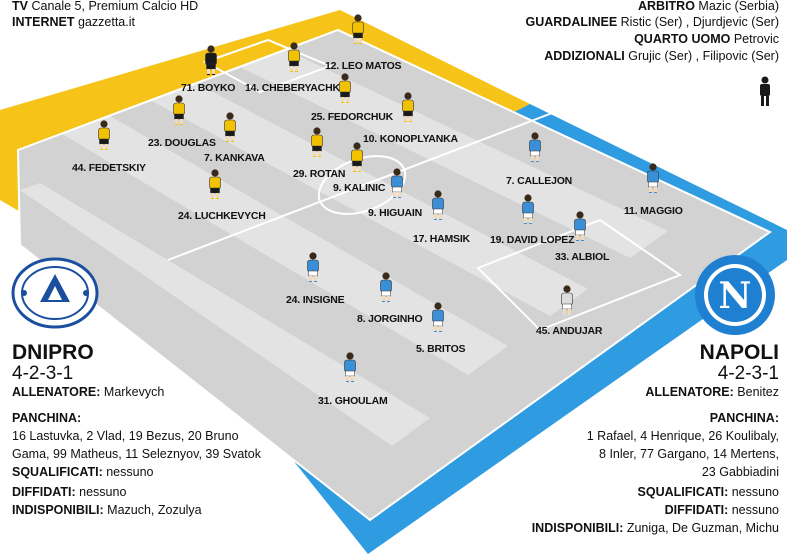 The image size is (787, 554). Describe the element at coordinates (43, 22) in the screenshot. I see `internet-label: INTERNET` at that location.